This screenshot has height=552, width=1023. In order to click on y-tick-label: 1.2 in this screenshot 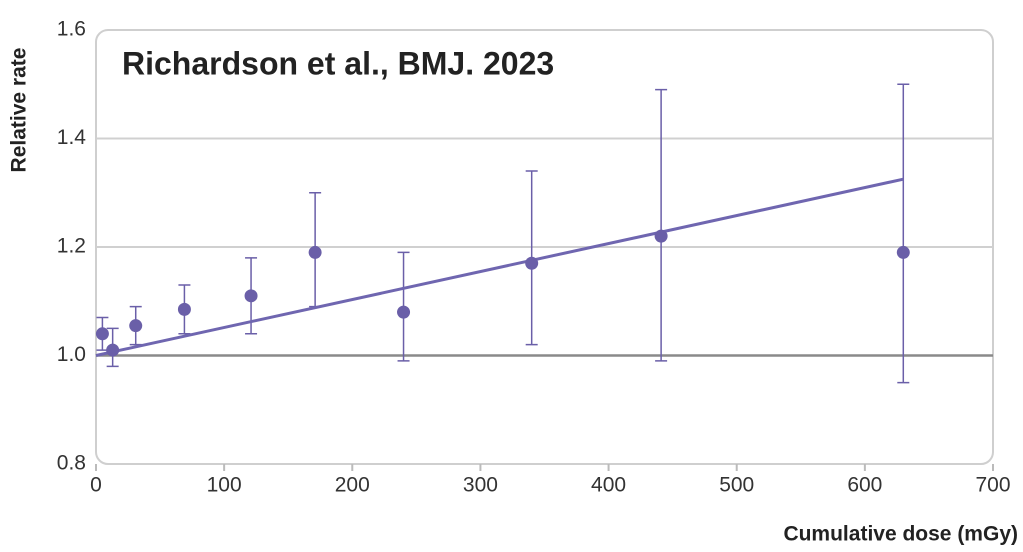, I will do `click(71, 246)`.